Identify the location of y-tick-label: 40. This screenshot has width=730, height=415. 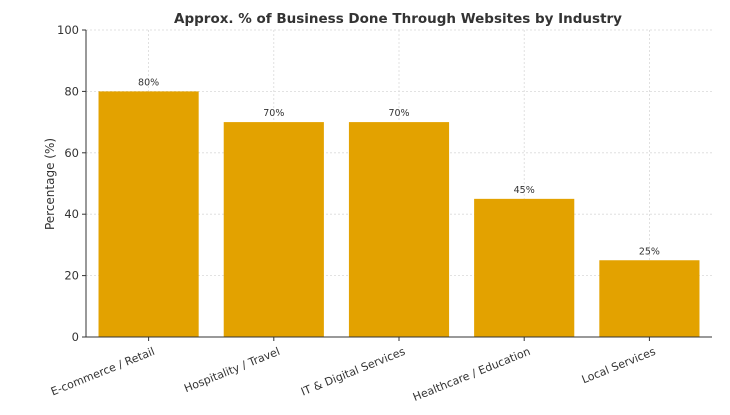
(71, 214).